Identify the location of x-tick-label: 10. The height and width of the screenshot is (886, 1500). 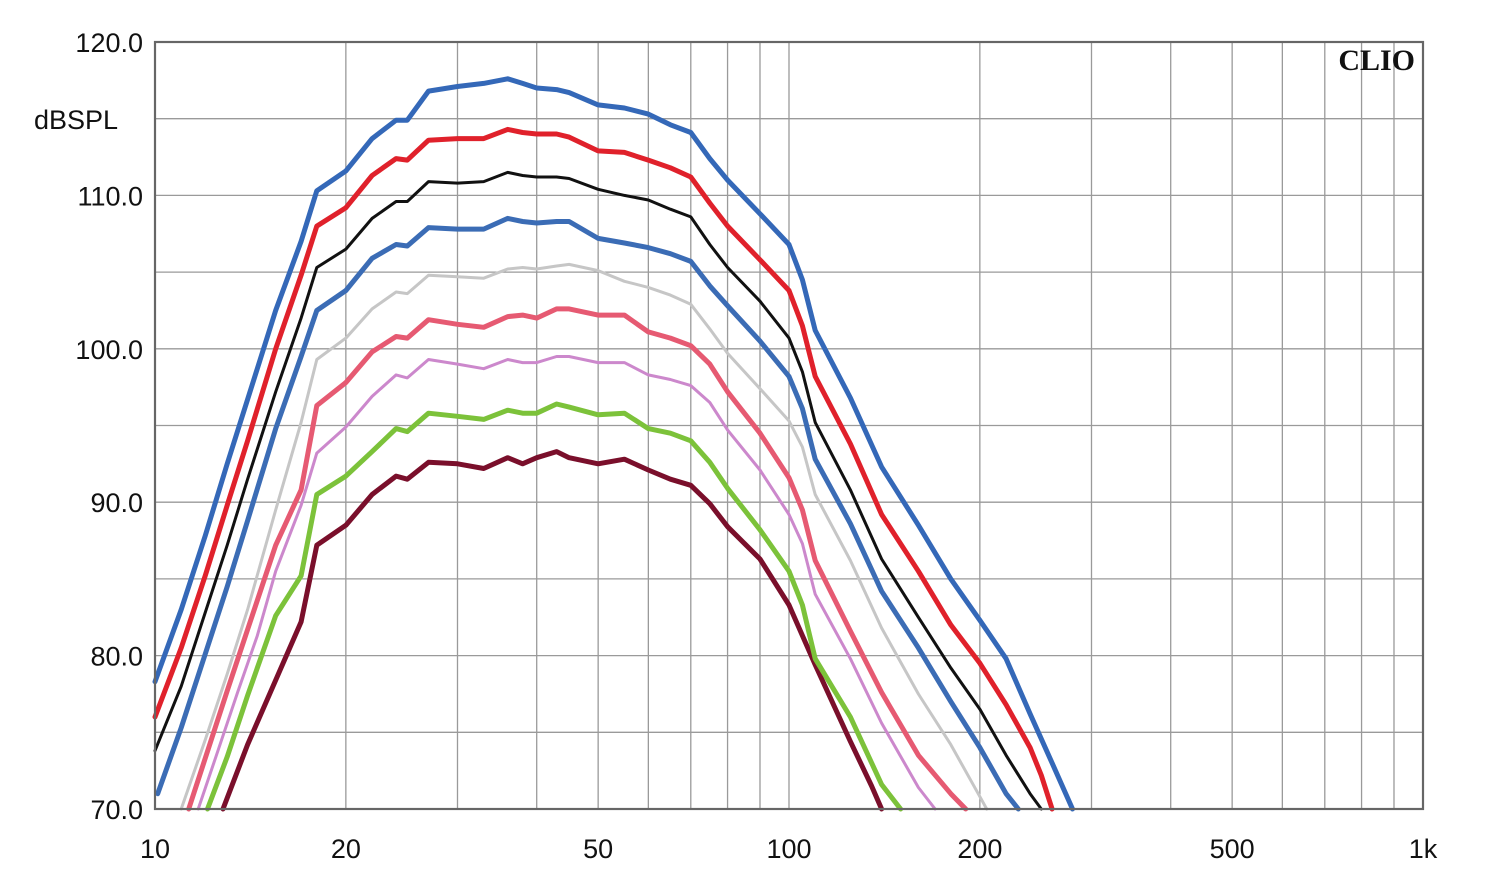
(155, 849).